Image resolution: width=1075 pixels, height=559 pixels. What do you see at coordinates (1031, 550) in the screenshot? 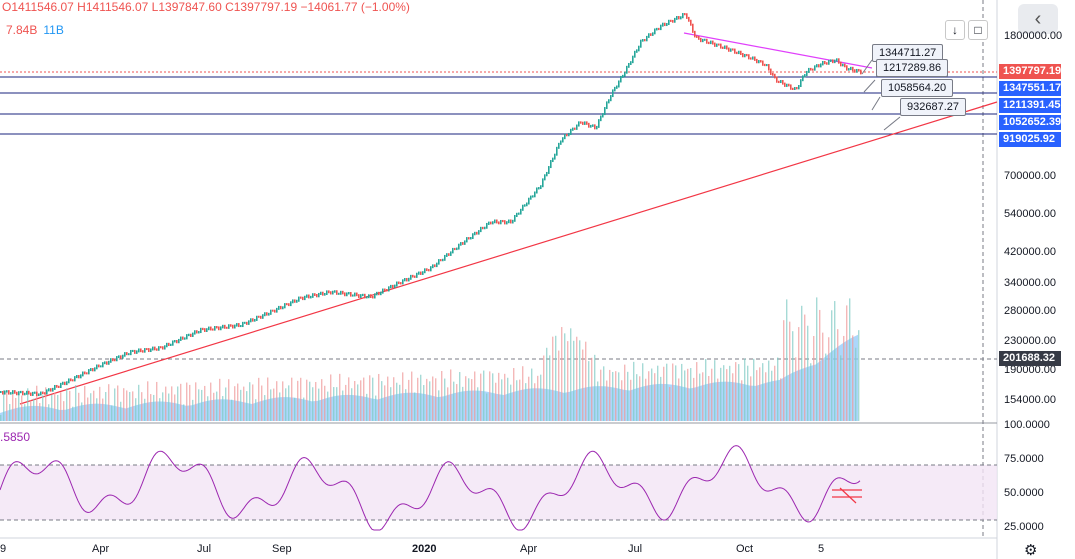
I see `settings-gear-icon: ⚙` at bounding box center [1031, 550].